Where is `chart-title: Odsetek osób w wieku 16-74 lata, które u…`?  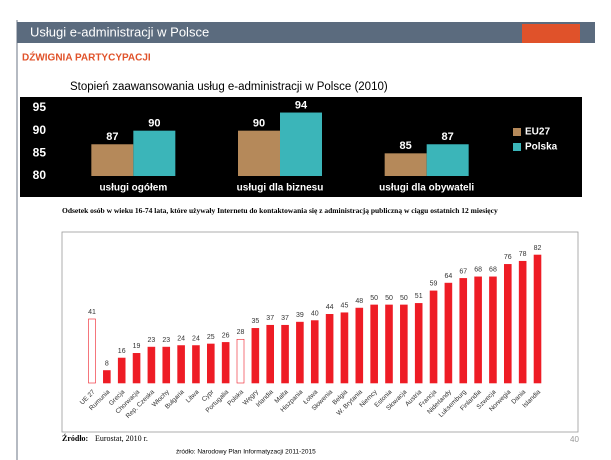
chart-title: Odsetek osób w wieku 16-74 lata, które u… is located at coordinates (280, 210).